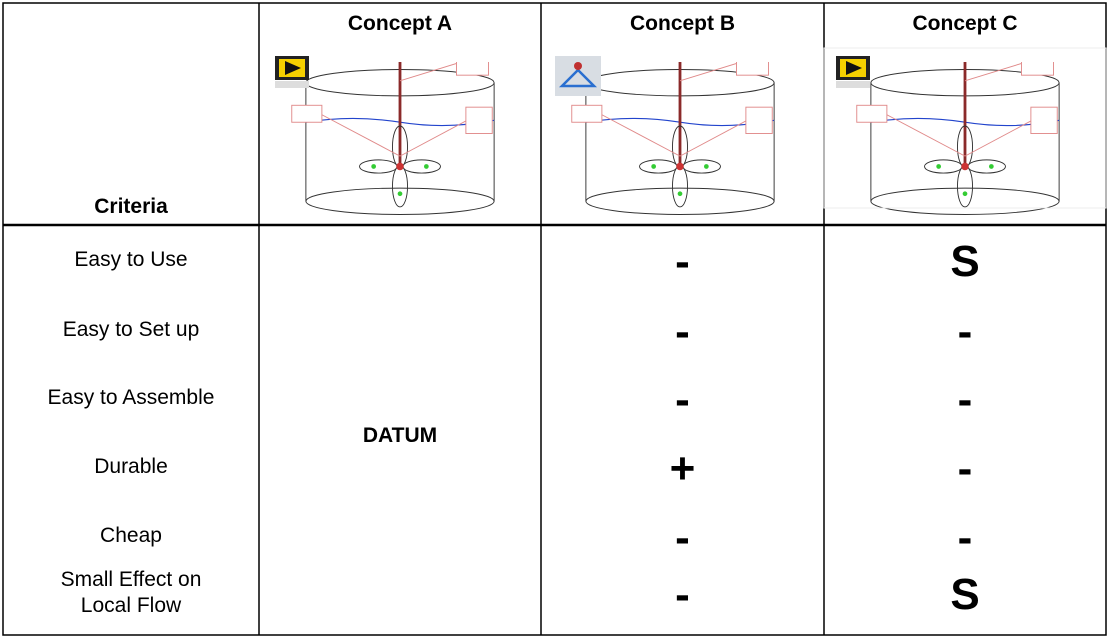 This screenshot has width=1108, height=637. I want to click on rating: +, so click(682, 468).